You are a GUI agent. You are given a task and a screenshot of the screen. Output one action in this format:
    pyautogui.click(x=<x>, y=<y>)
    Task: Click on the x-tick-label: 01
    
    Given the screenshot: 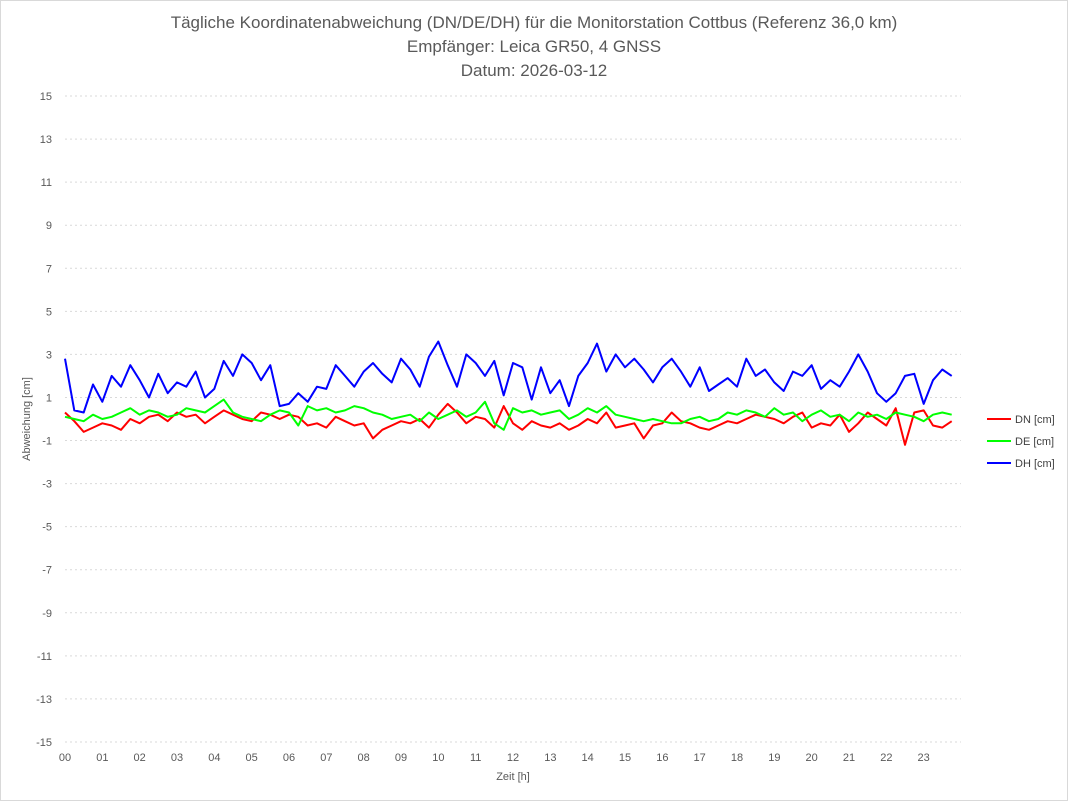 What is the action you would take?
    pyautogui.click(x=102, y=758)
    